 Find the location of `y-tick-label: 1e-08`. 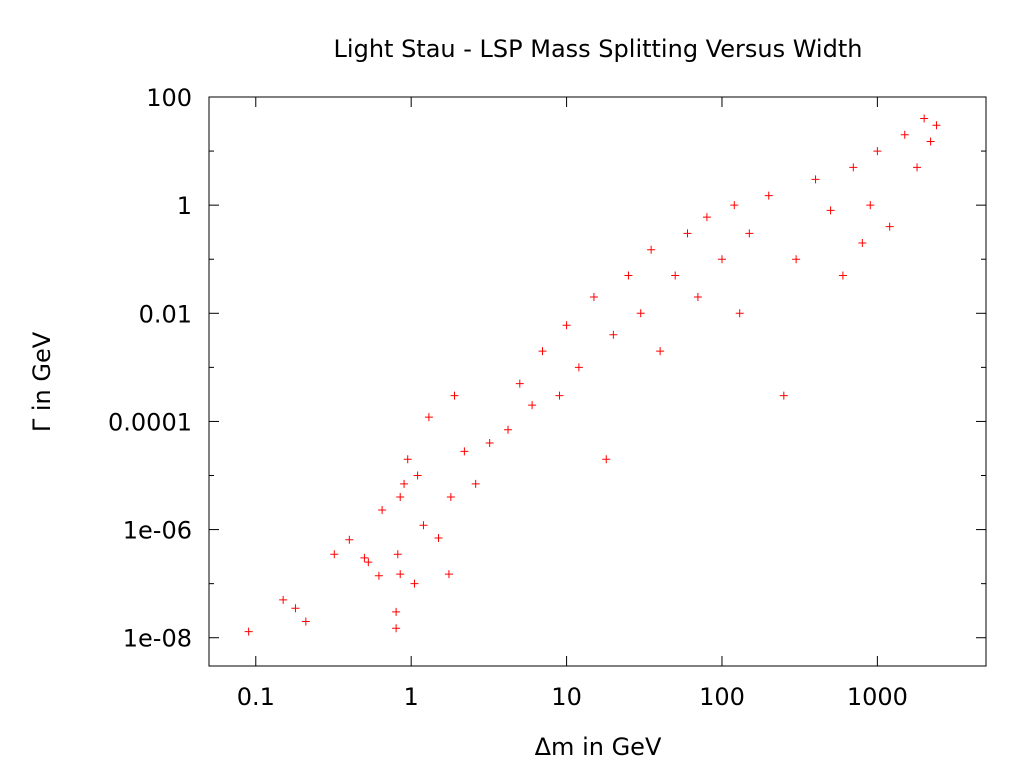

y-tick-label: 1e-08 is located at coordinates (157, 639).